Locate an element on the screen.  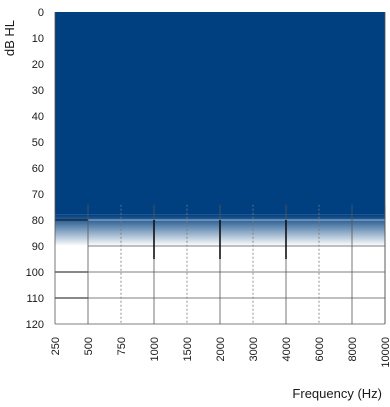
y-tick-label: 70 is located at coordinates (38, 195).